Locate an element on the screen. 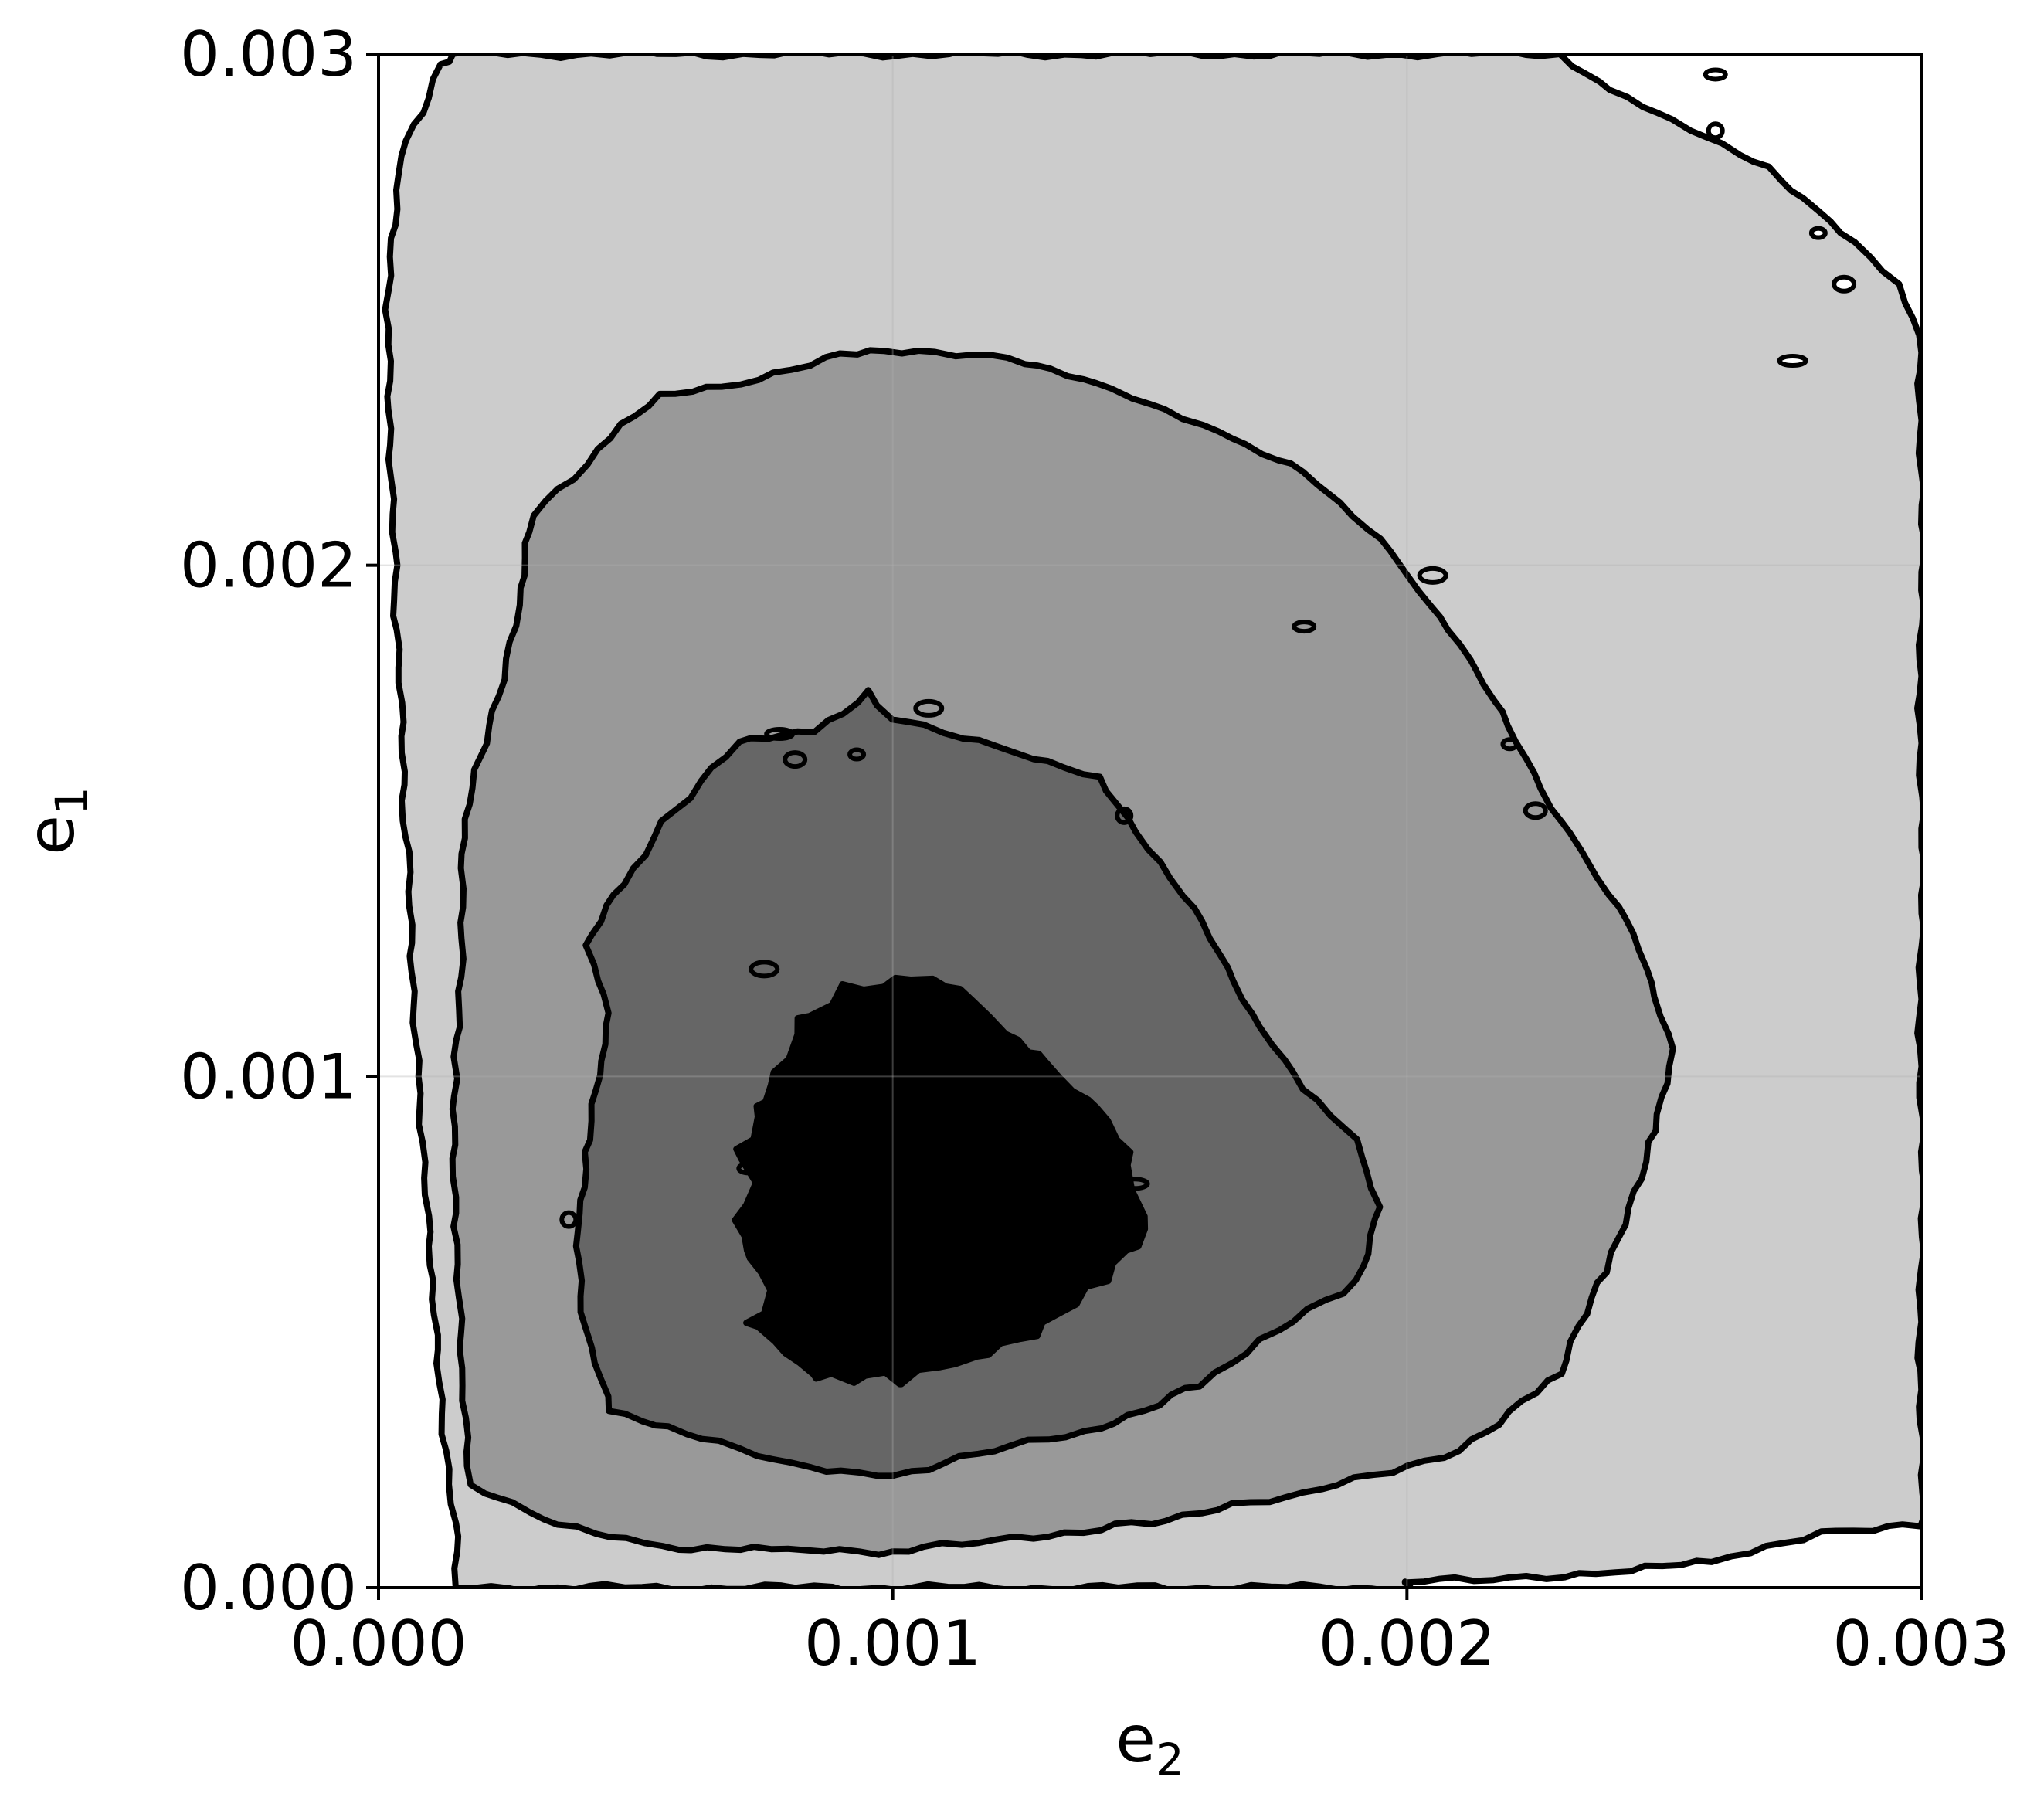 The width and height of the screenshot is (2044, 1807). x-tick-label: 0.003 is located at coordinates (1920, 1644).